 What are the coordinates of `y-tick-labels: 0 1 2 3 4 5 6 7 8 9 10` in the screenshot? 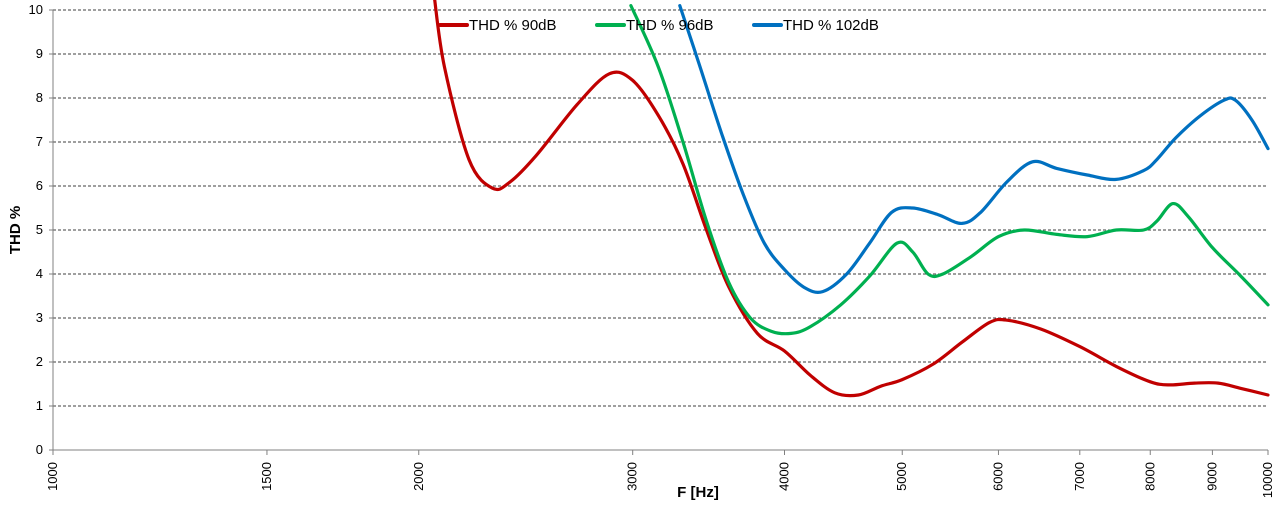 It's located at (36, 229).